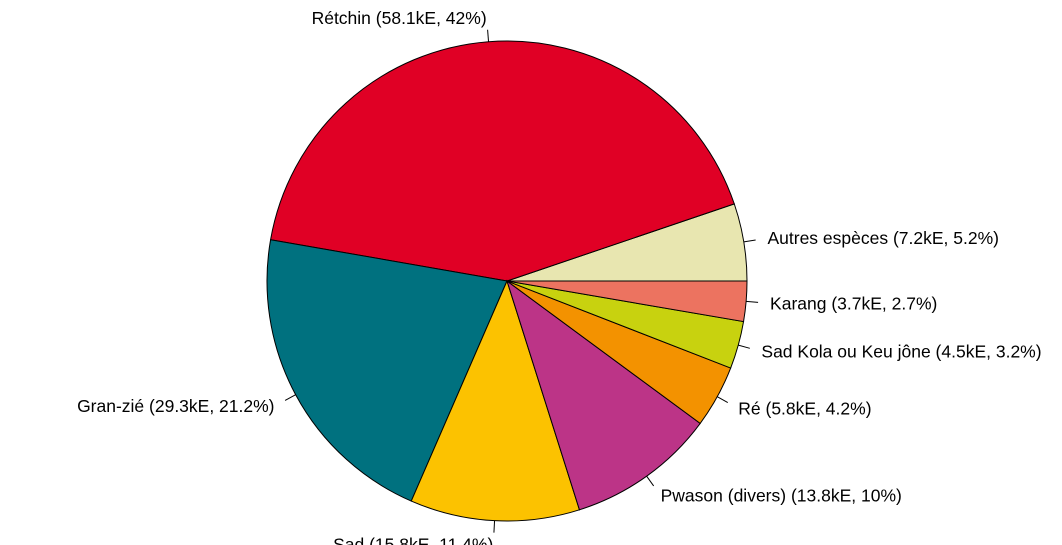  What do you see at coordinates (399, 18) in the screenshot?
I see `slice-label-retchin: Rétchin (58.1kE, 42%)` at bounding box center [399, 18].